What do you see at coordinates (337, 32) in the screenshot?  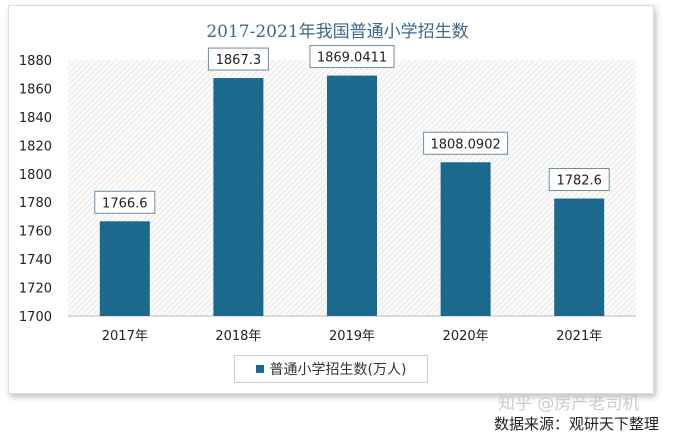 I see `chart-title: 2017-2021年我国普通小学招生数` at bounding box center [337, 32].